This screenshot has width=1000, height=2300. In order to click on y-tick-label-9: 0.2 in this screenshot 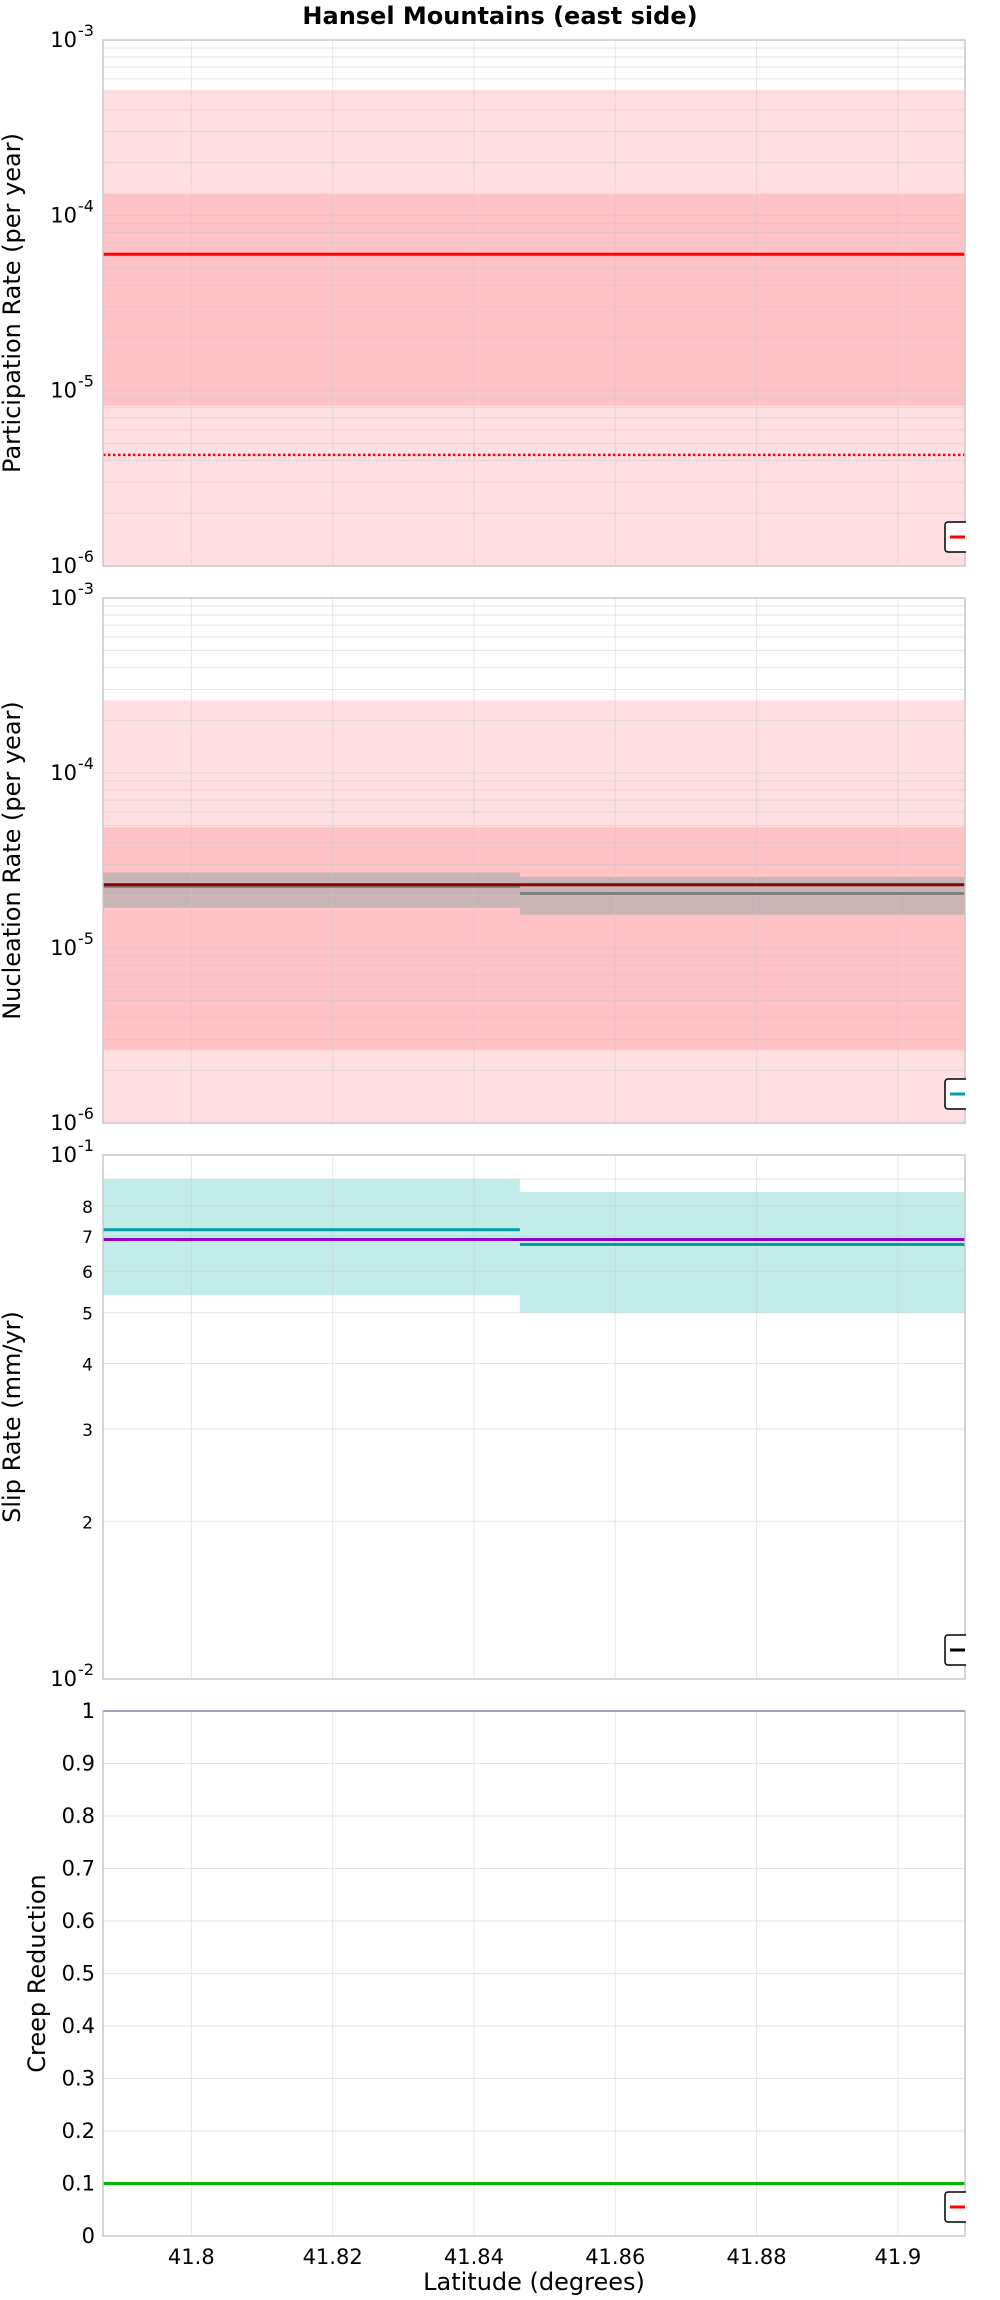, I will do `click(78, 2131)`.